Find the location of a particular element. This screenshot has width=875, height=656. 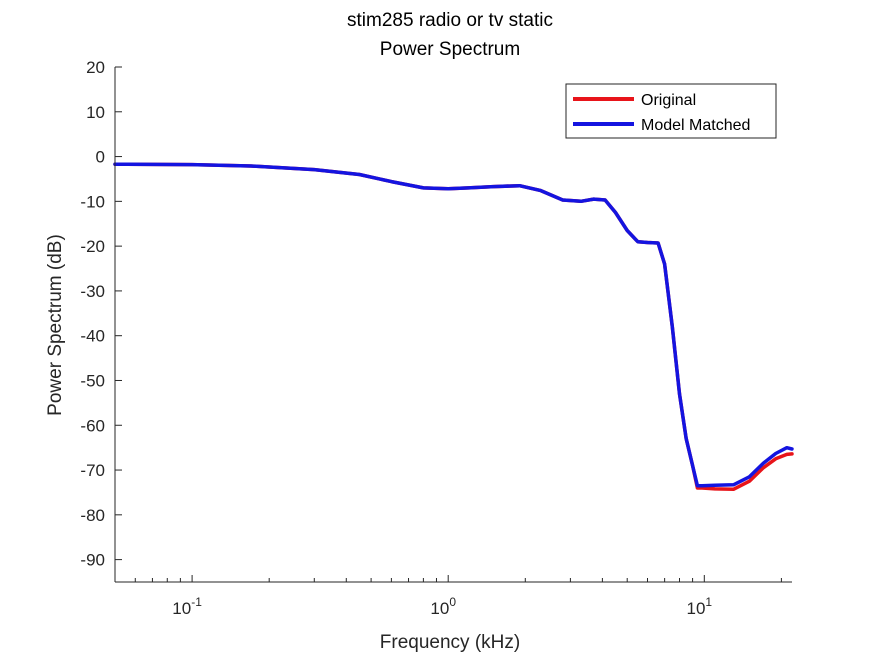

legend: Original Model Matched is located at coordinates (671, 111).